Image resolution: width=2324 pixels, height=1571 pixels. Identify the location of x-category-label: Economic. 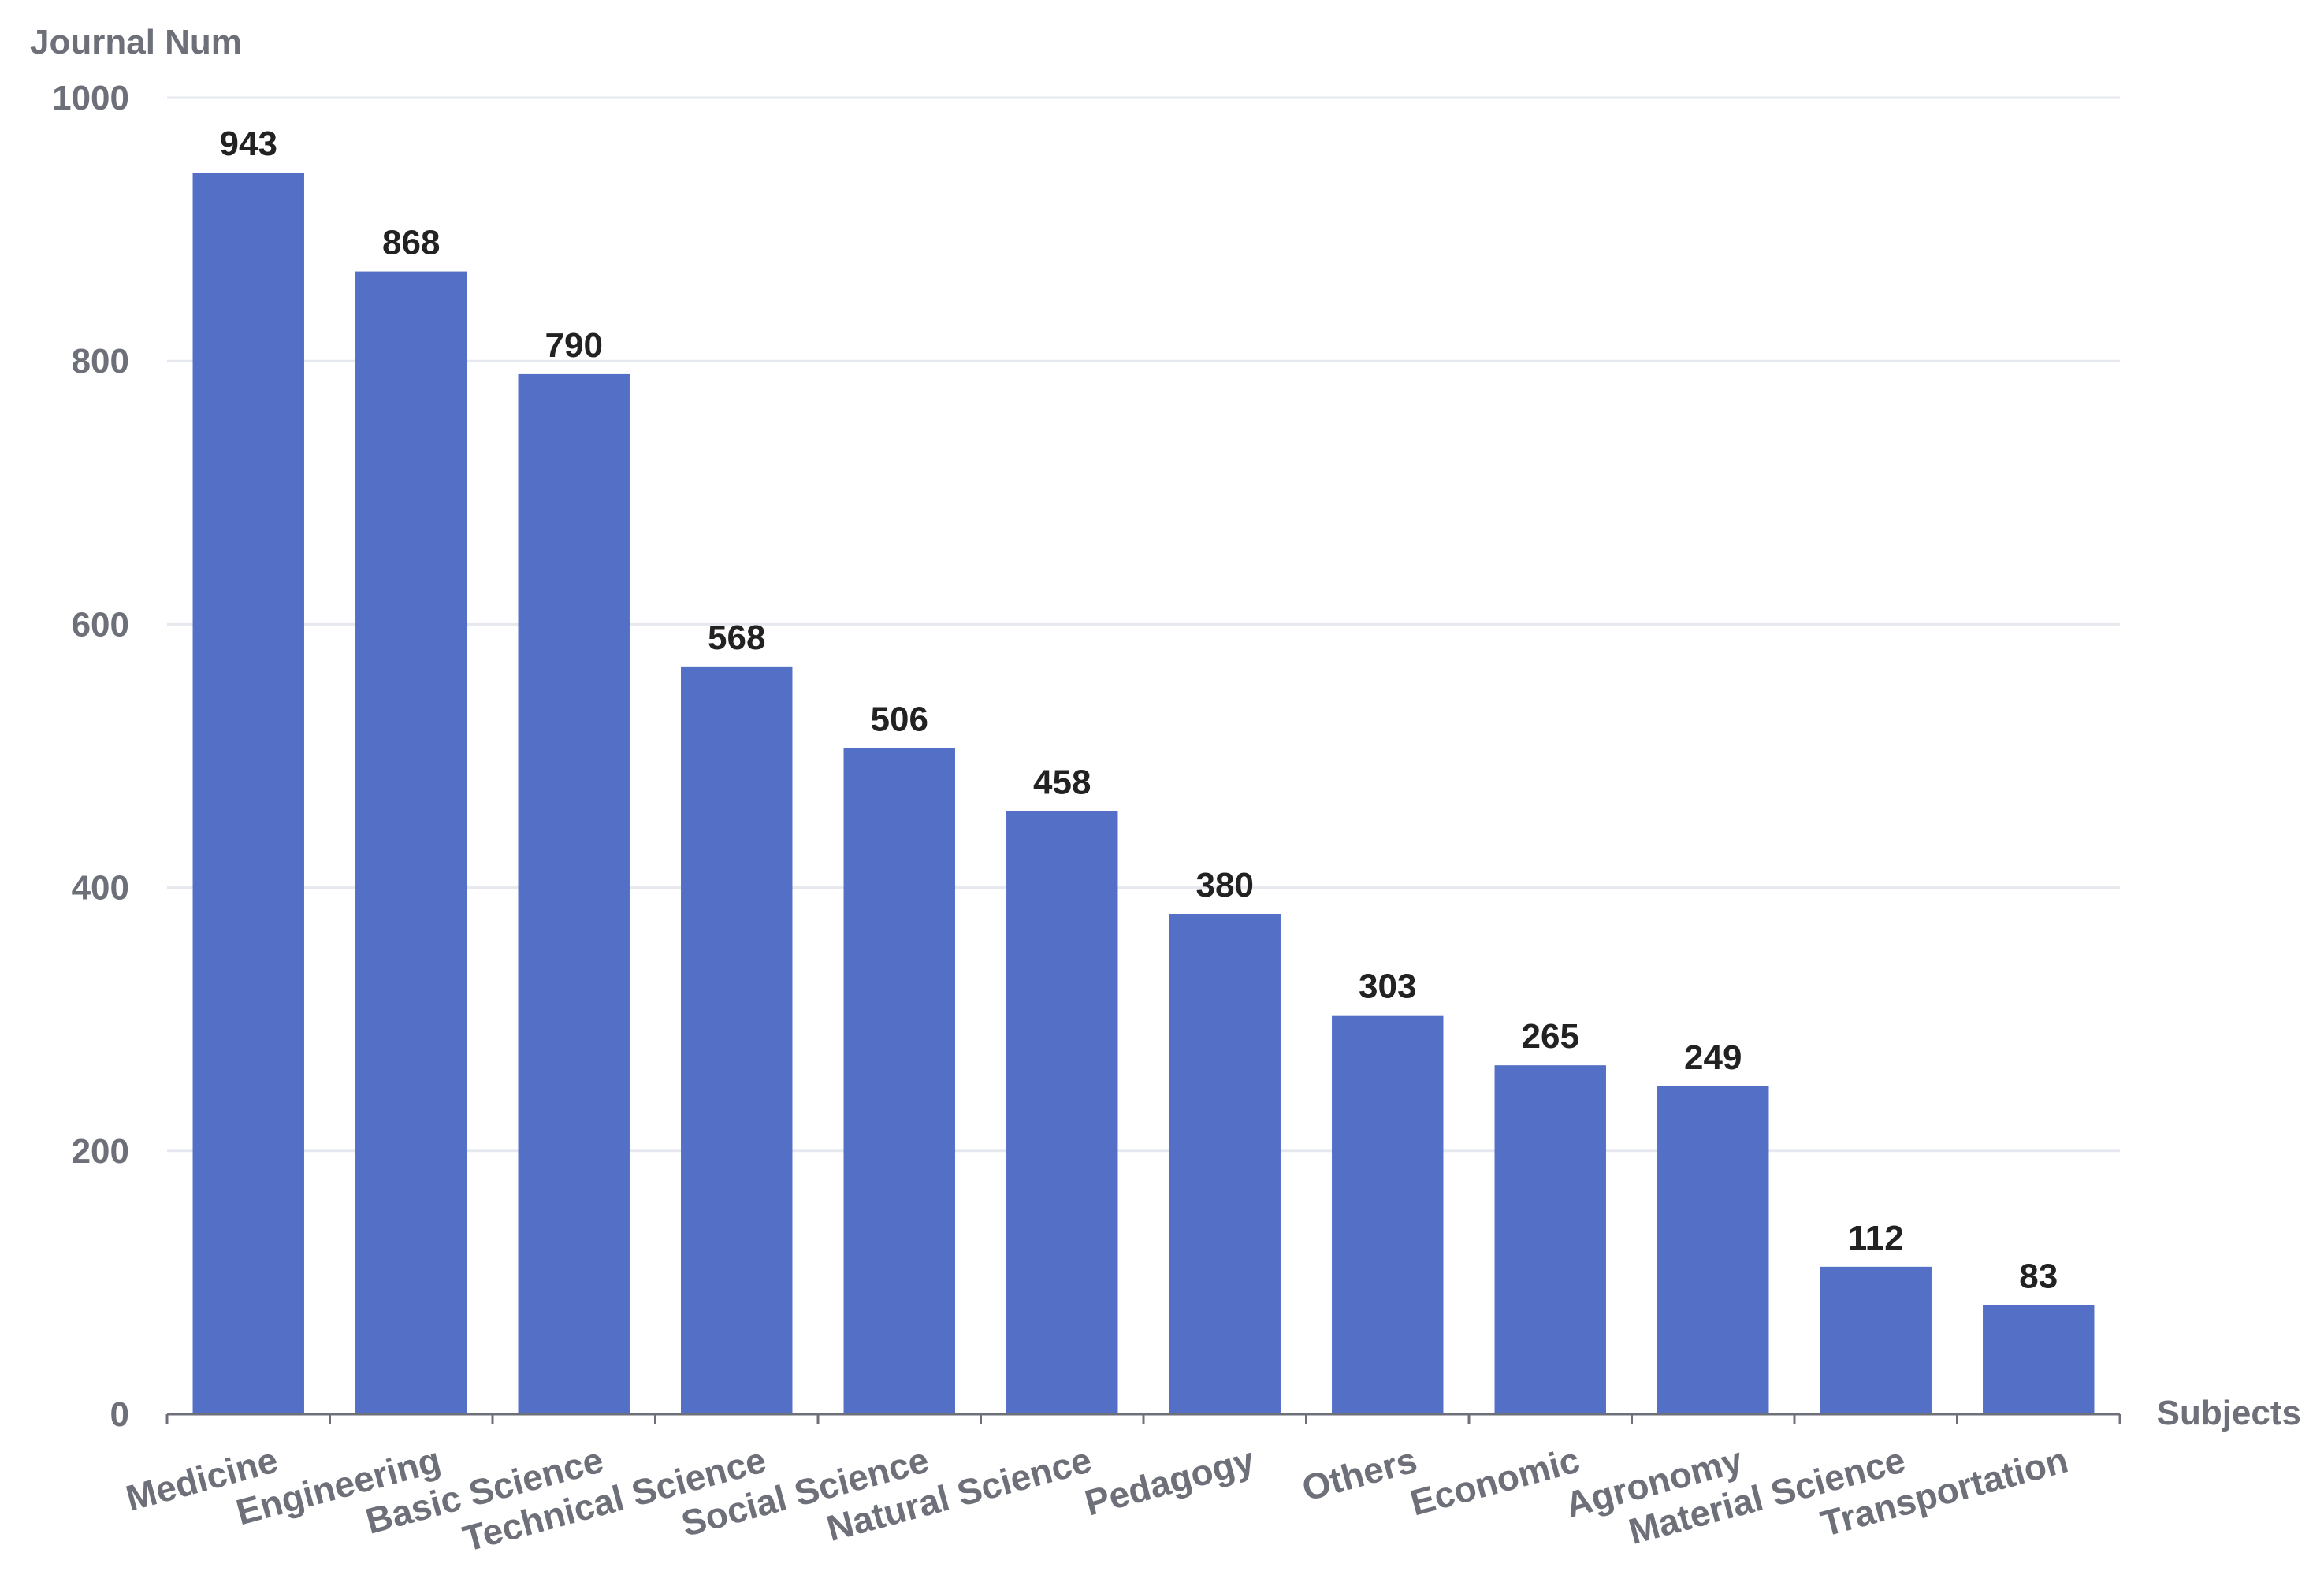
(1495, 1481).